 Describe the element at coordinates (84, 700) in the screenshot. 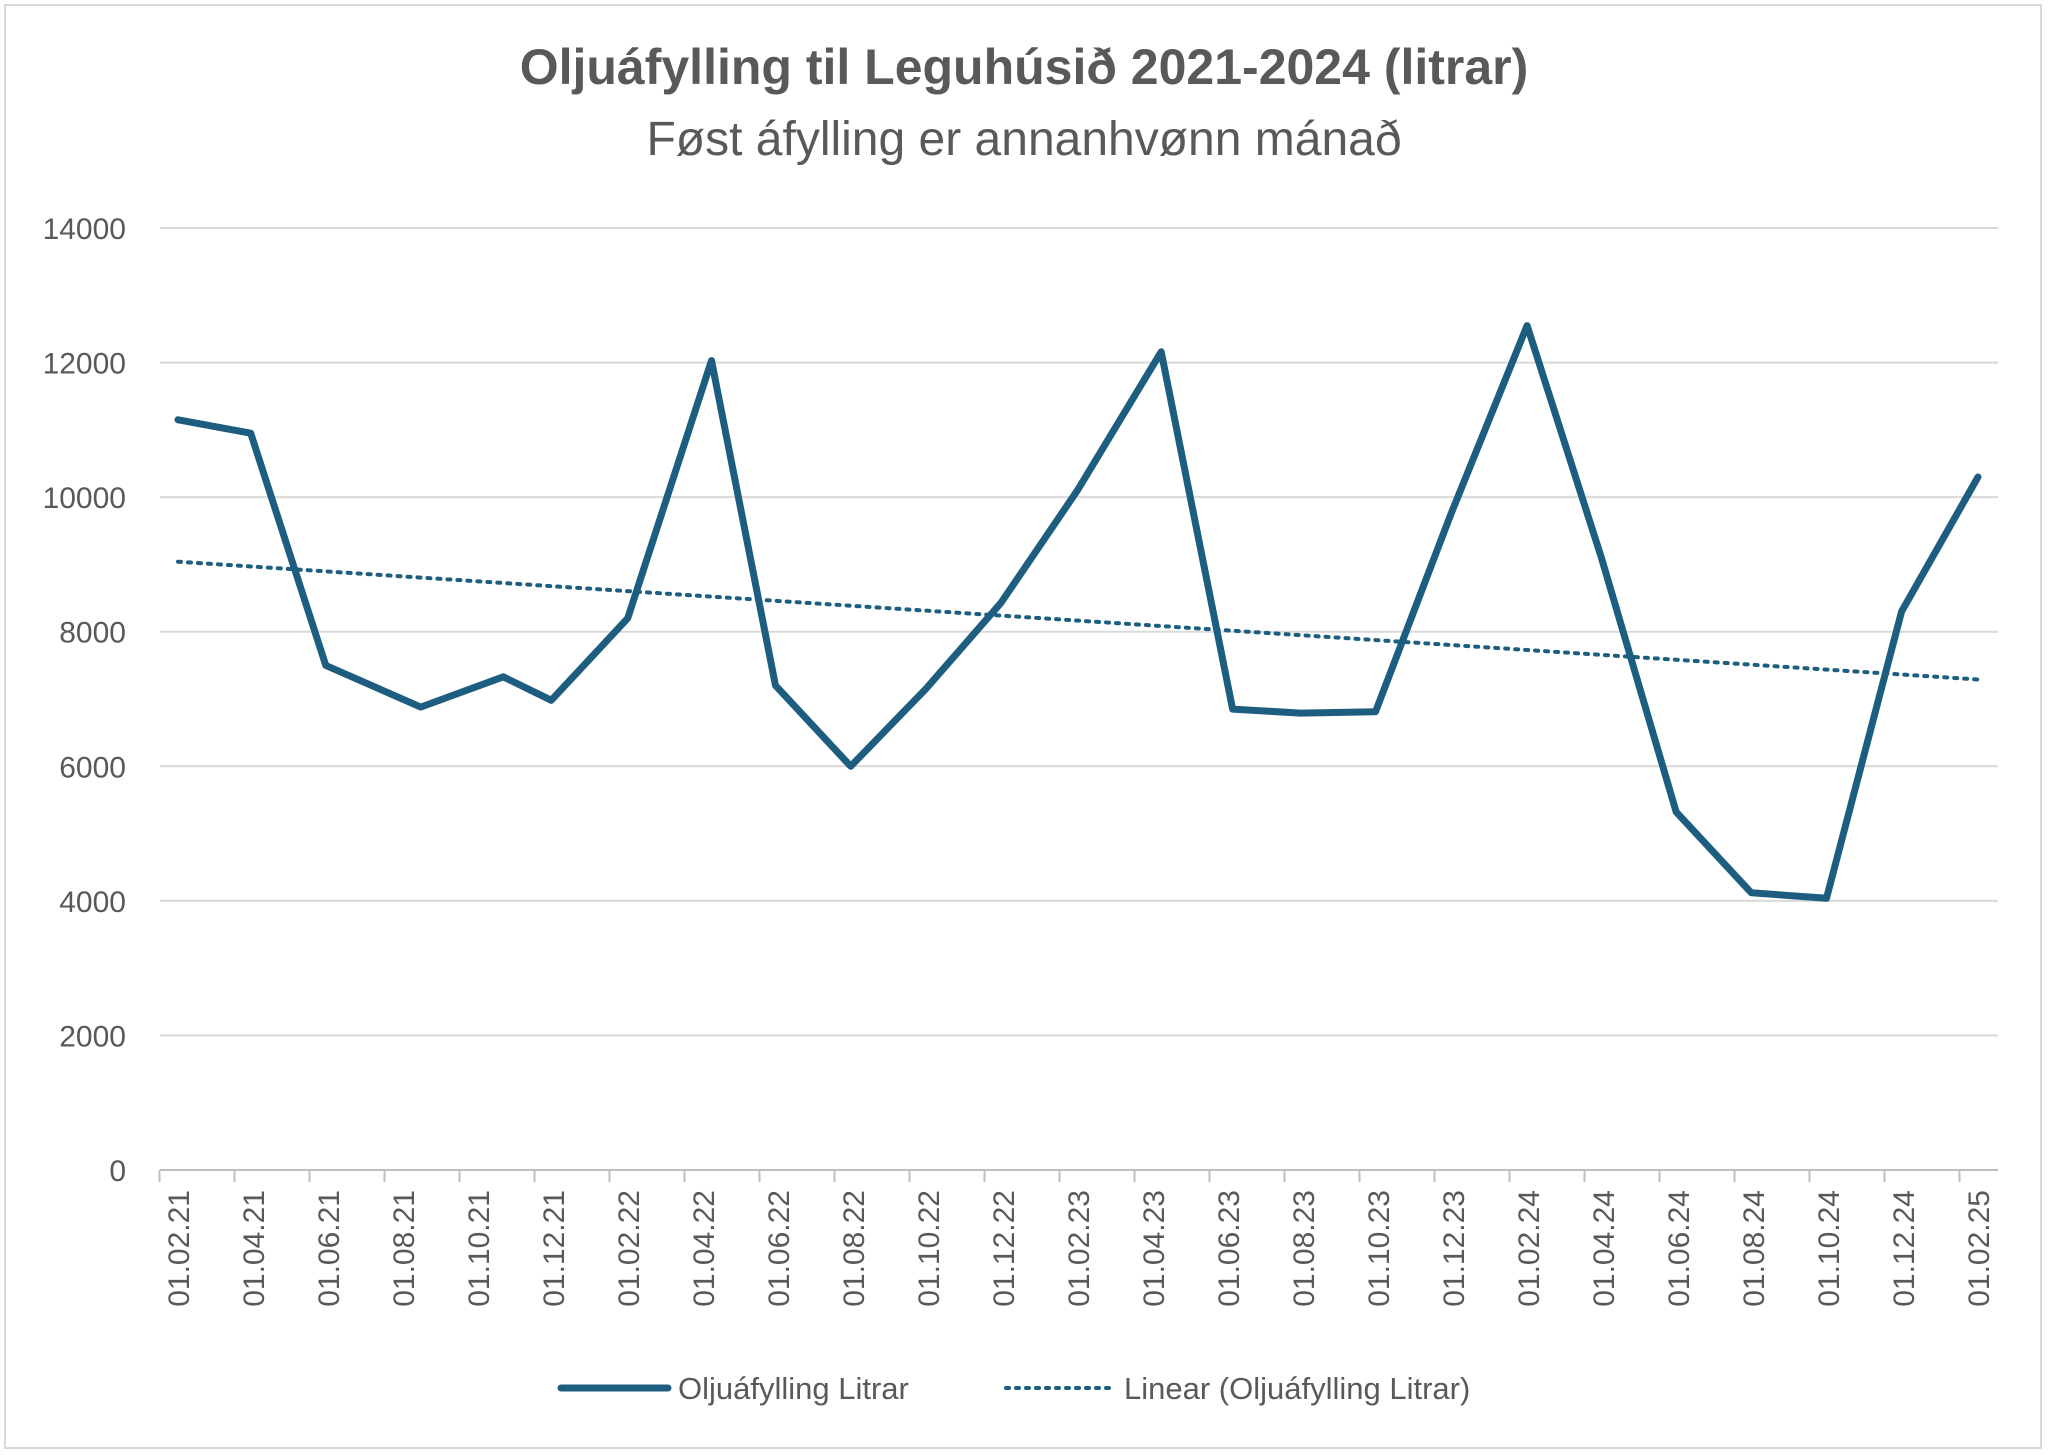

I see `y-tick-labels: 0 2000 4000 6000 8000 10000 12000 14000` at that location.